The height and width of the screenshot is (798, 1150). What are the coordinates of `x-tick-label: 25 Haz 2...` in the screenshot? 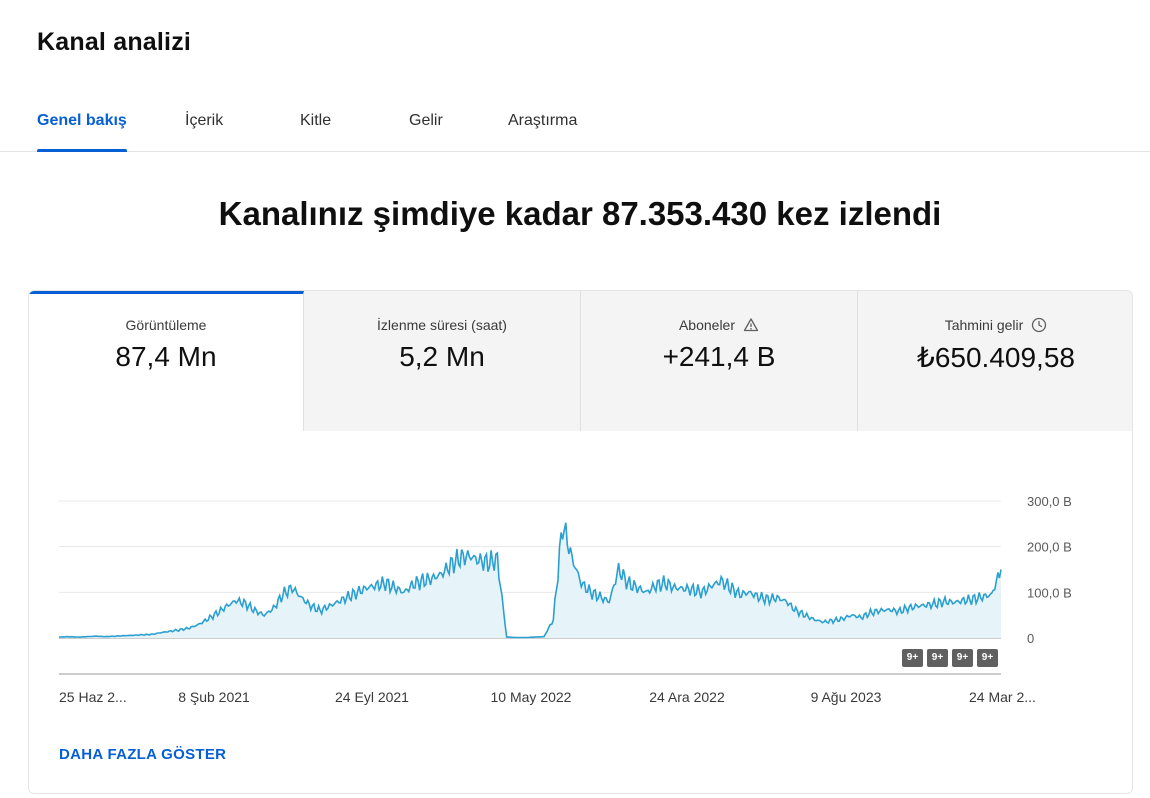 It's located at (93, 697).